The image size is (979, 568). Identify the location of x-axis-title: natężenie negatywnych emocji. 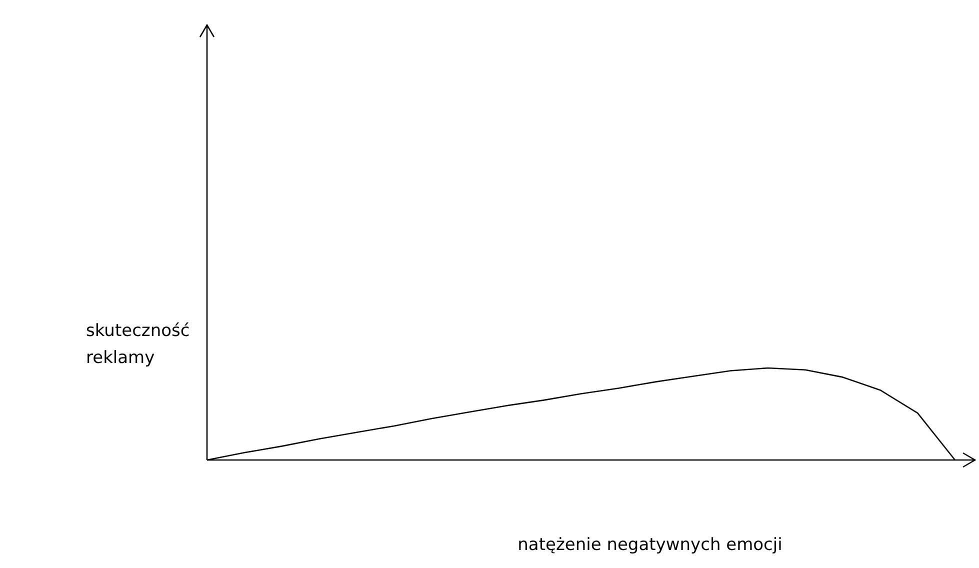
(650, 545).